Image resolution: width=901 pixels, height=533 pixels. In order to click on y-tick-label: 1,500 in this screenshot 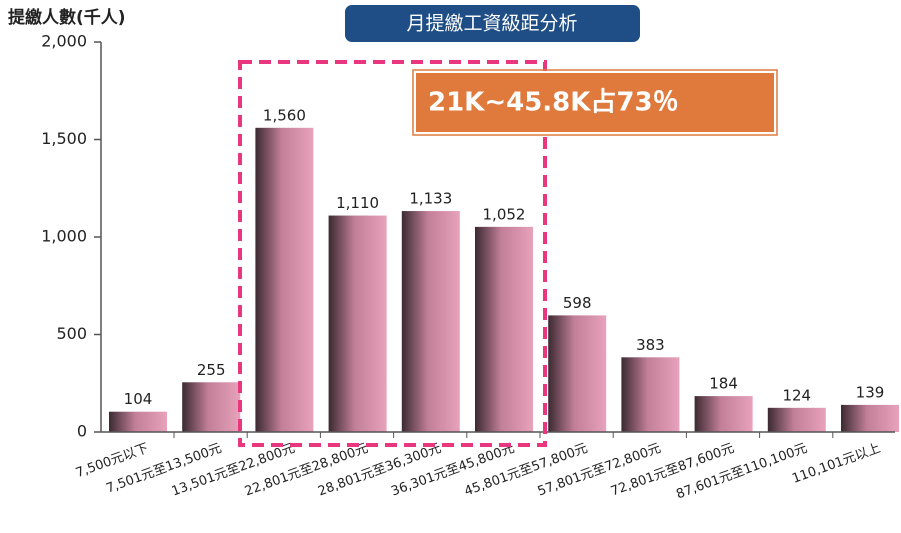, I will do `click(64, 138)`.